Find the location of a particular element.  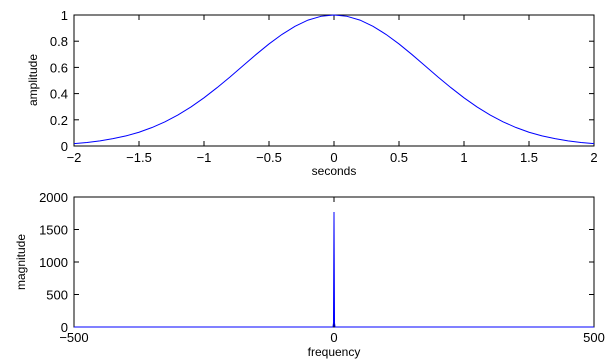

x-tick-label: −500 is located at coordinates (73, 337).